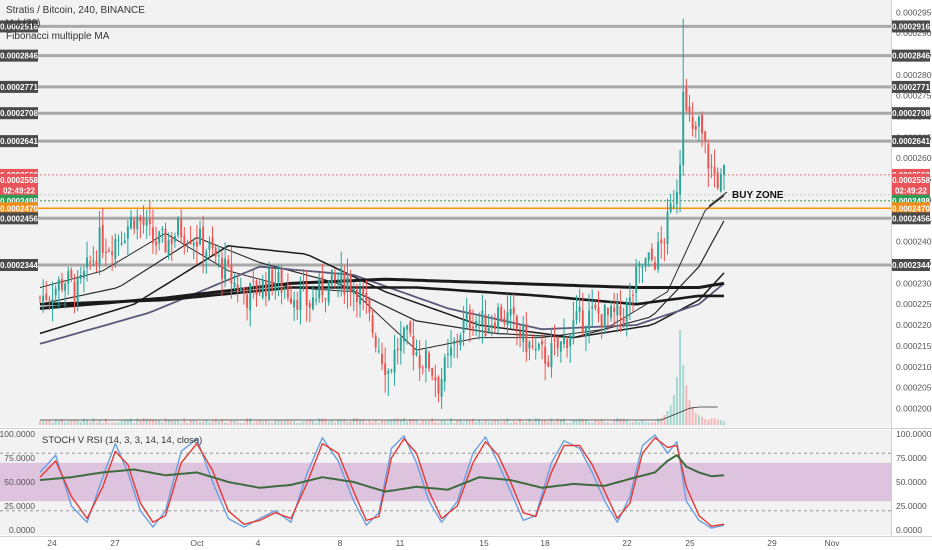 Image resolution: width=932 pixels, height=550 pixels. Describe the element at coordinates (22, 530) in the screenshot. I see `stoch-axis-tick-left: 0.0000` at that location.